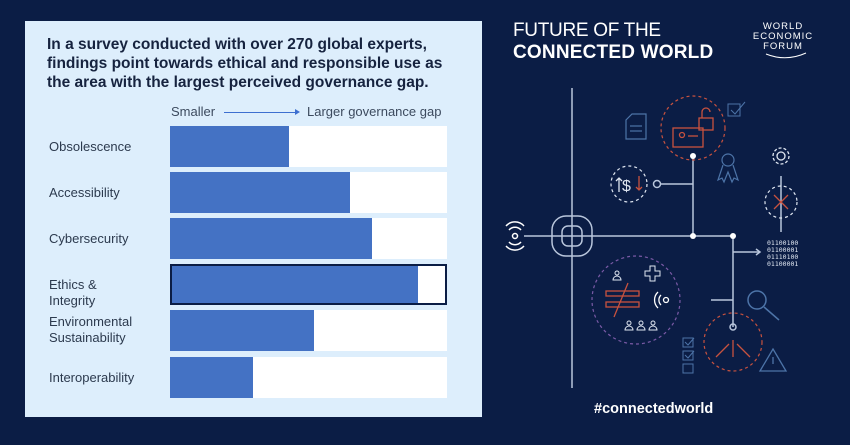 This screenshot has width=850, height=445. I want to click on checkbox-icon, so click(734, 110).